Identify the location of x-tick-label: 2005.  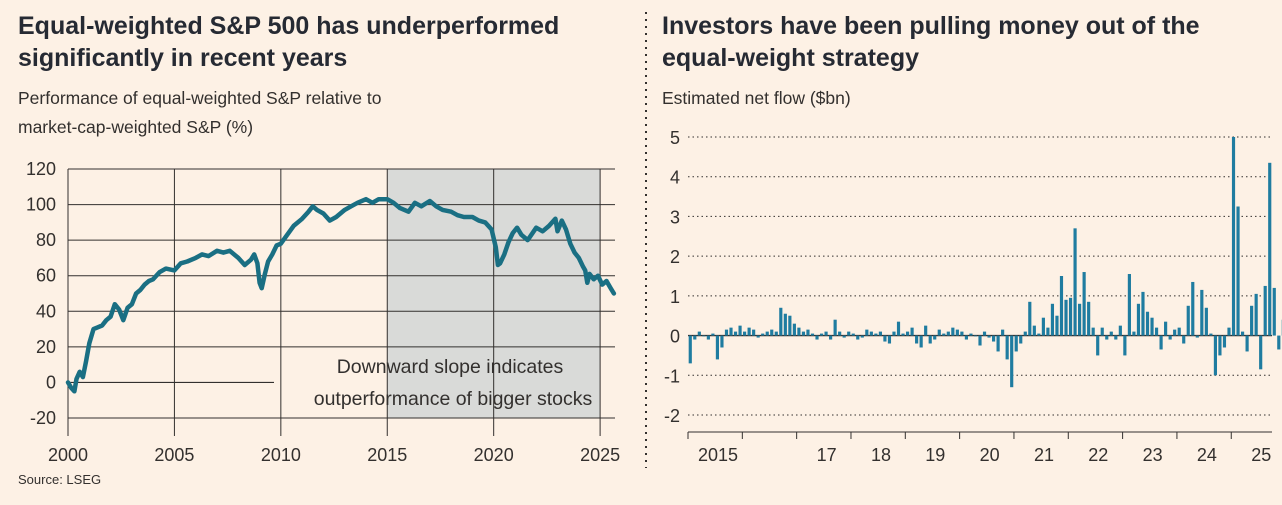
(174, 455).